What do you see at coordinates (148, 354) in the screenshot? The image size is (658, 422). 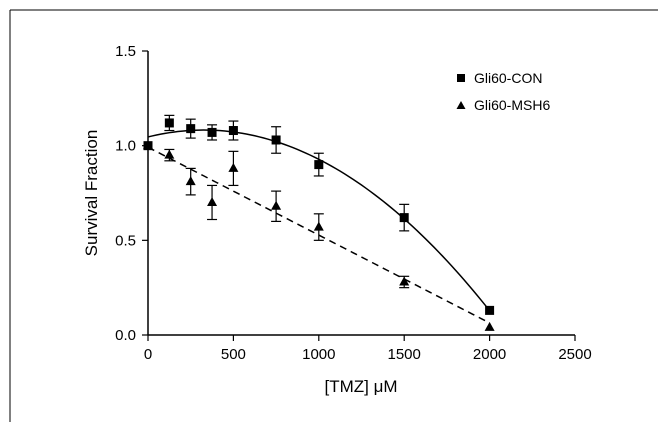 I see `x-tick-label: 0` at bounding box center [148, 354].